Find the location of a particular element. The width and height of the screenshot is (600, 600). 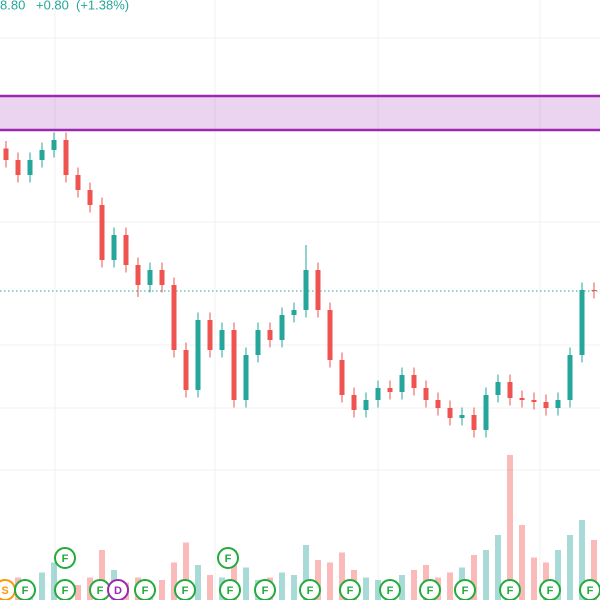

header-change: +0.80 is located at coordinates (52, 6).